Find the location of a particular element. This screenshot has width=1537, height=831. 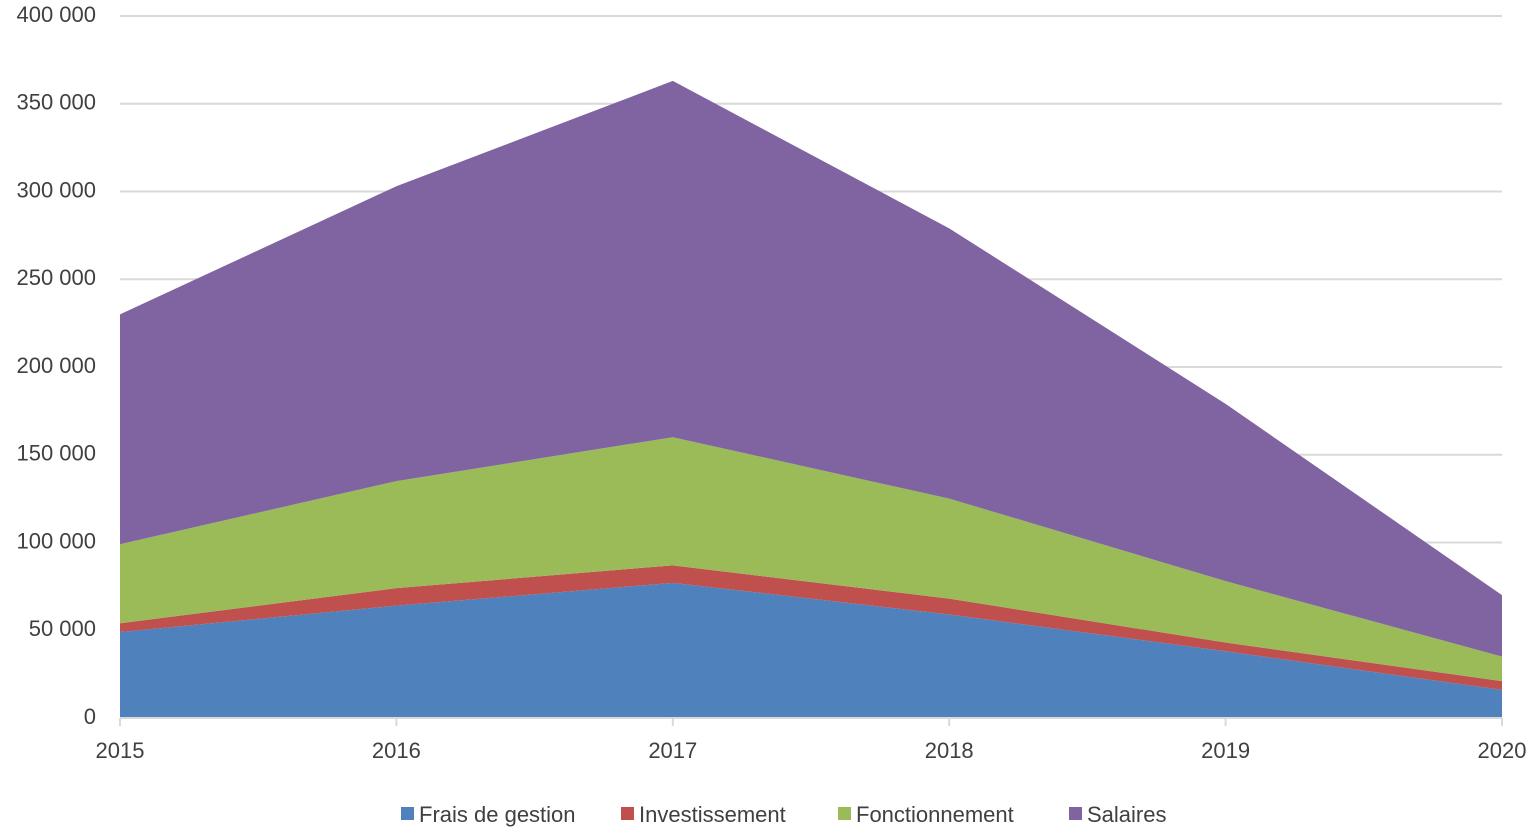

legend-label: Fonctionnement is located at coordinates (935, 814).